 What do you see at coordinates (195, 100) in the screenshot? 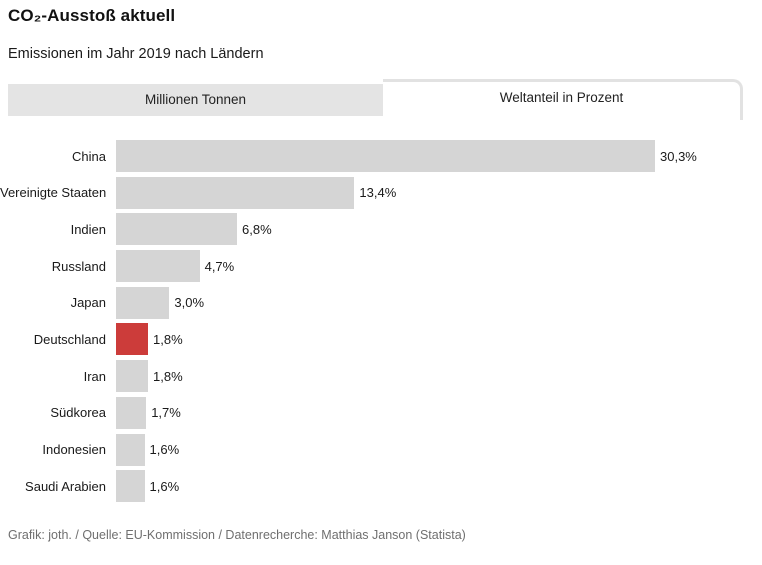
I see `tab-millionen-tonnen: Millionen Tonnen` at bounding box center [195, 100].